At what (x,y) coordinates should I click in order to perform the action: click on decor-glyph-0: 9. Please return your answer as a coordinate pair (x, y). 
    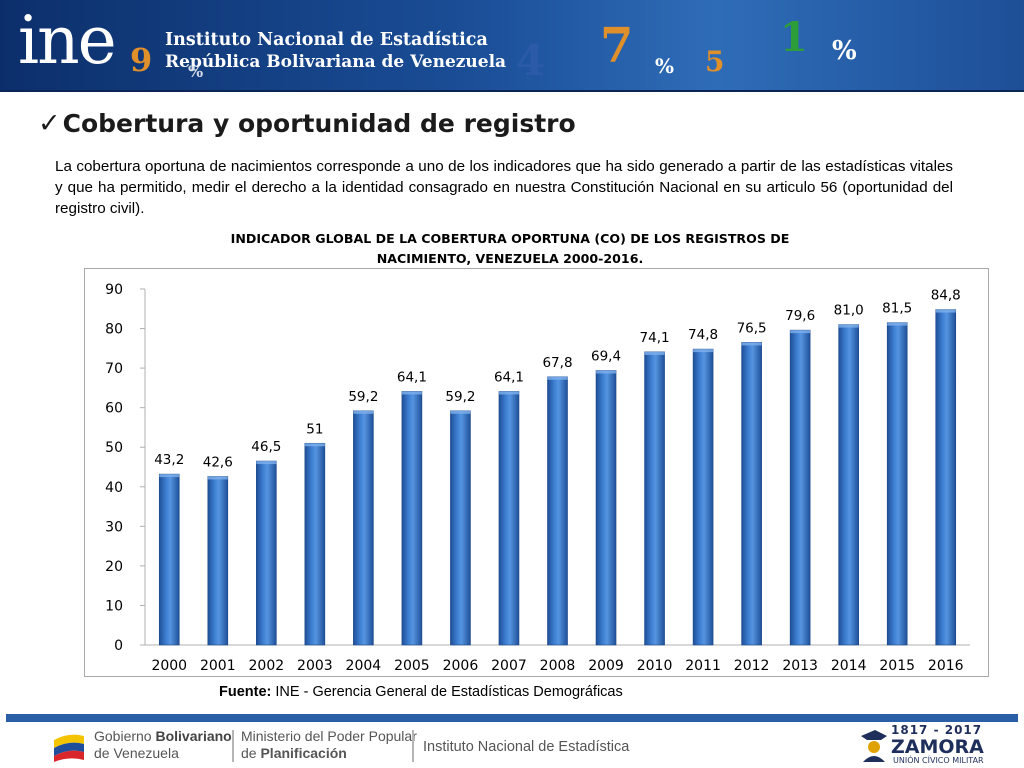
    Looking at the image, I should click on (141, 60).